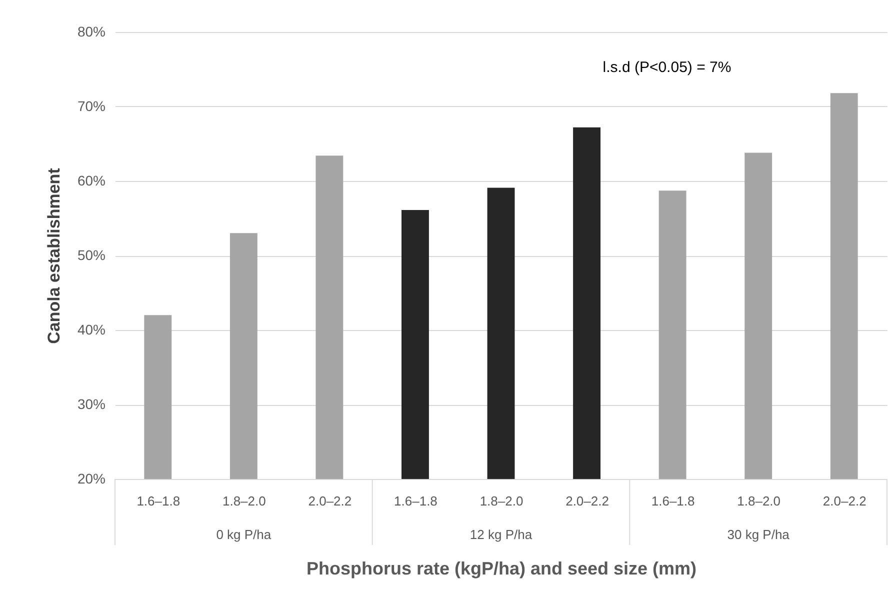 Image resolution: width=894 pixels, height=590 pixels. What do you see at coordinates (91, 32) in the screenshot?
I see `y-tick-label: 80%` at bounding box center [91, 32].